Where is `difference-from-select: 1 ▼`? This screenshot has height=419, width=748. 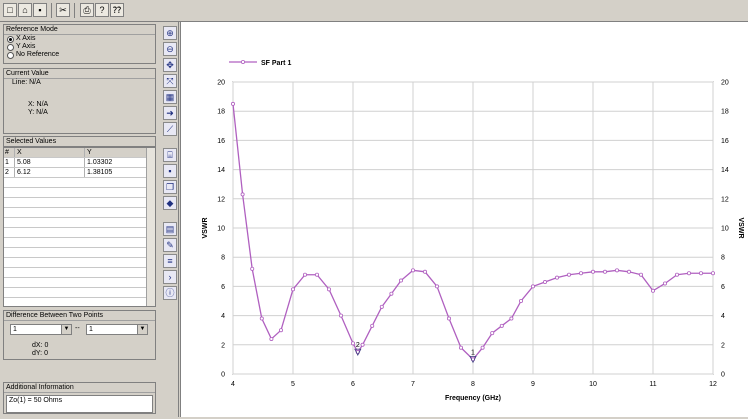
difference-from-select: 1 ▼ is located at coordinates (41, 329).